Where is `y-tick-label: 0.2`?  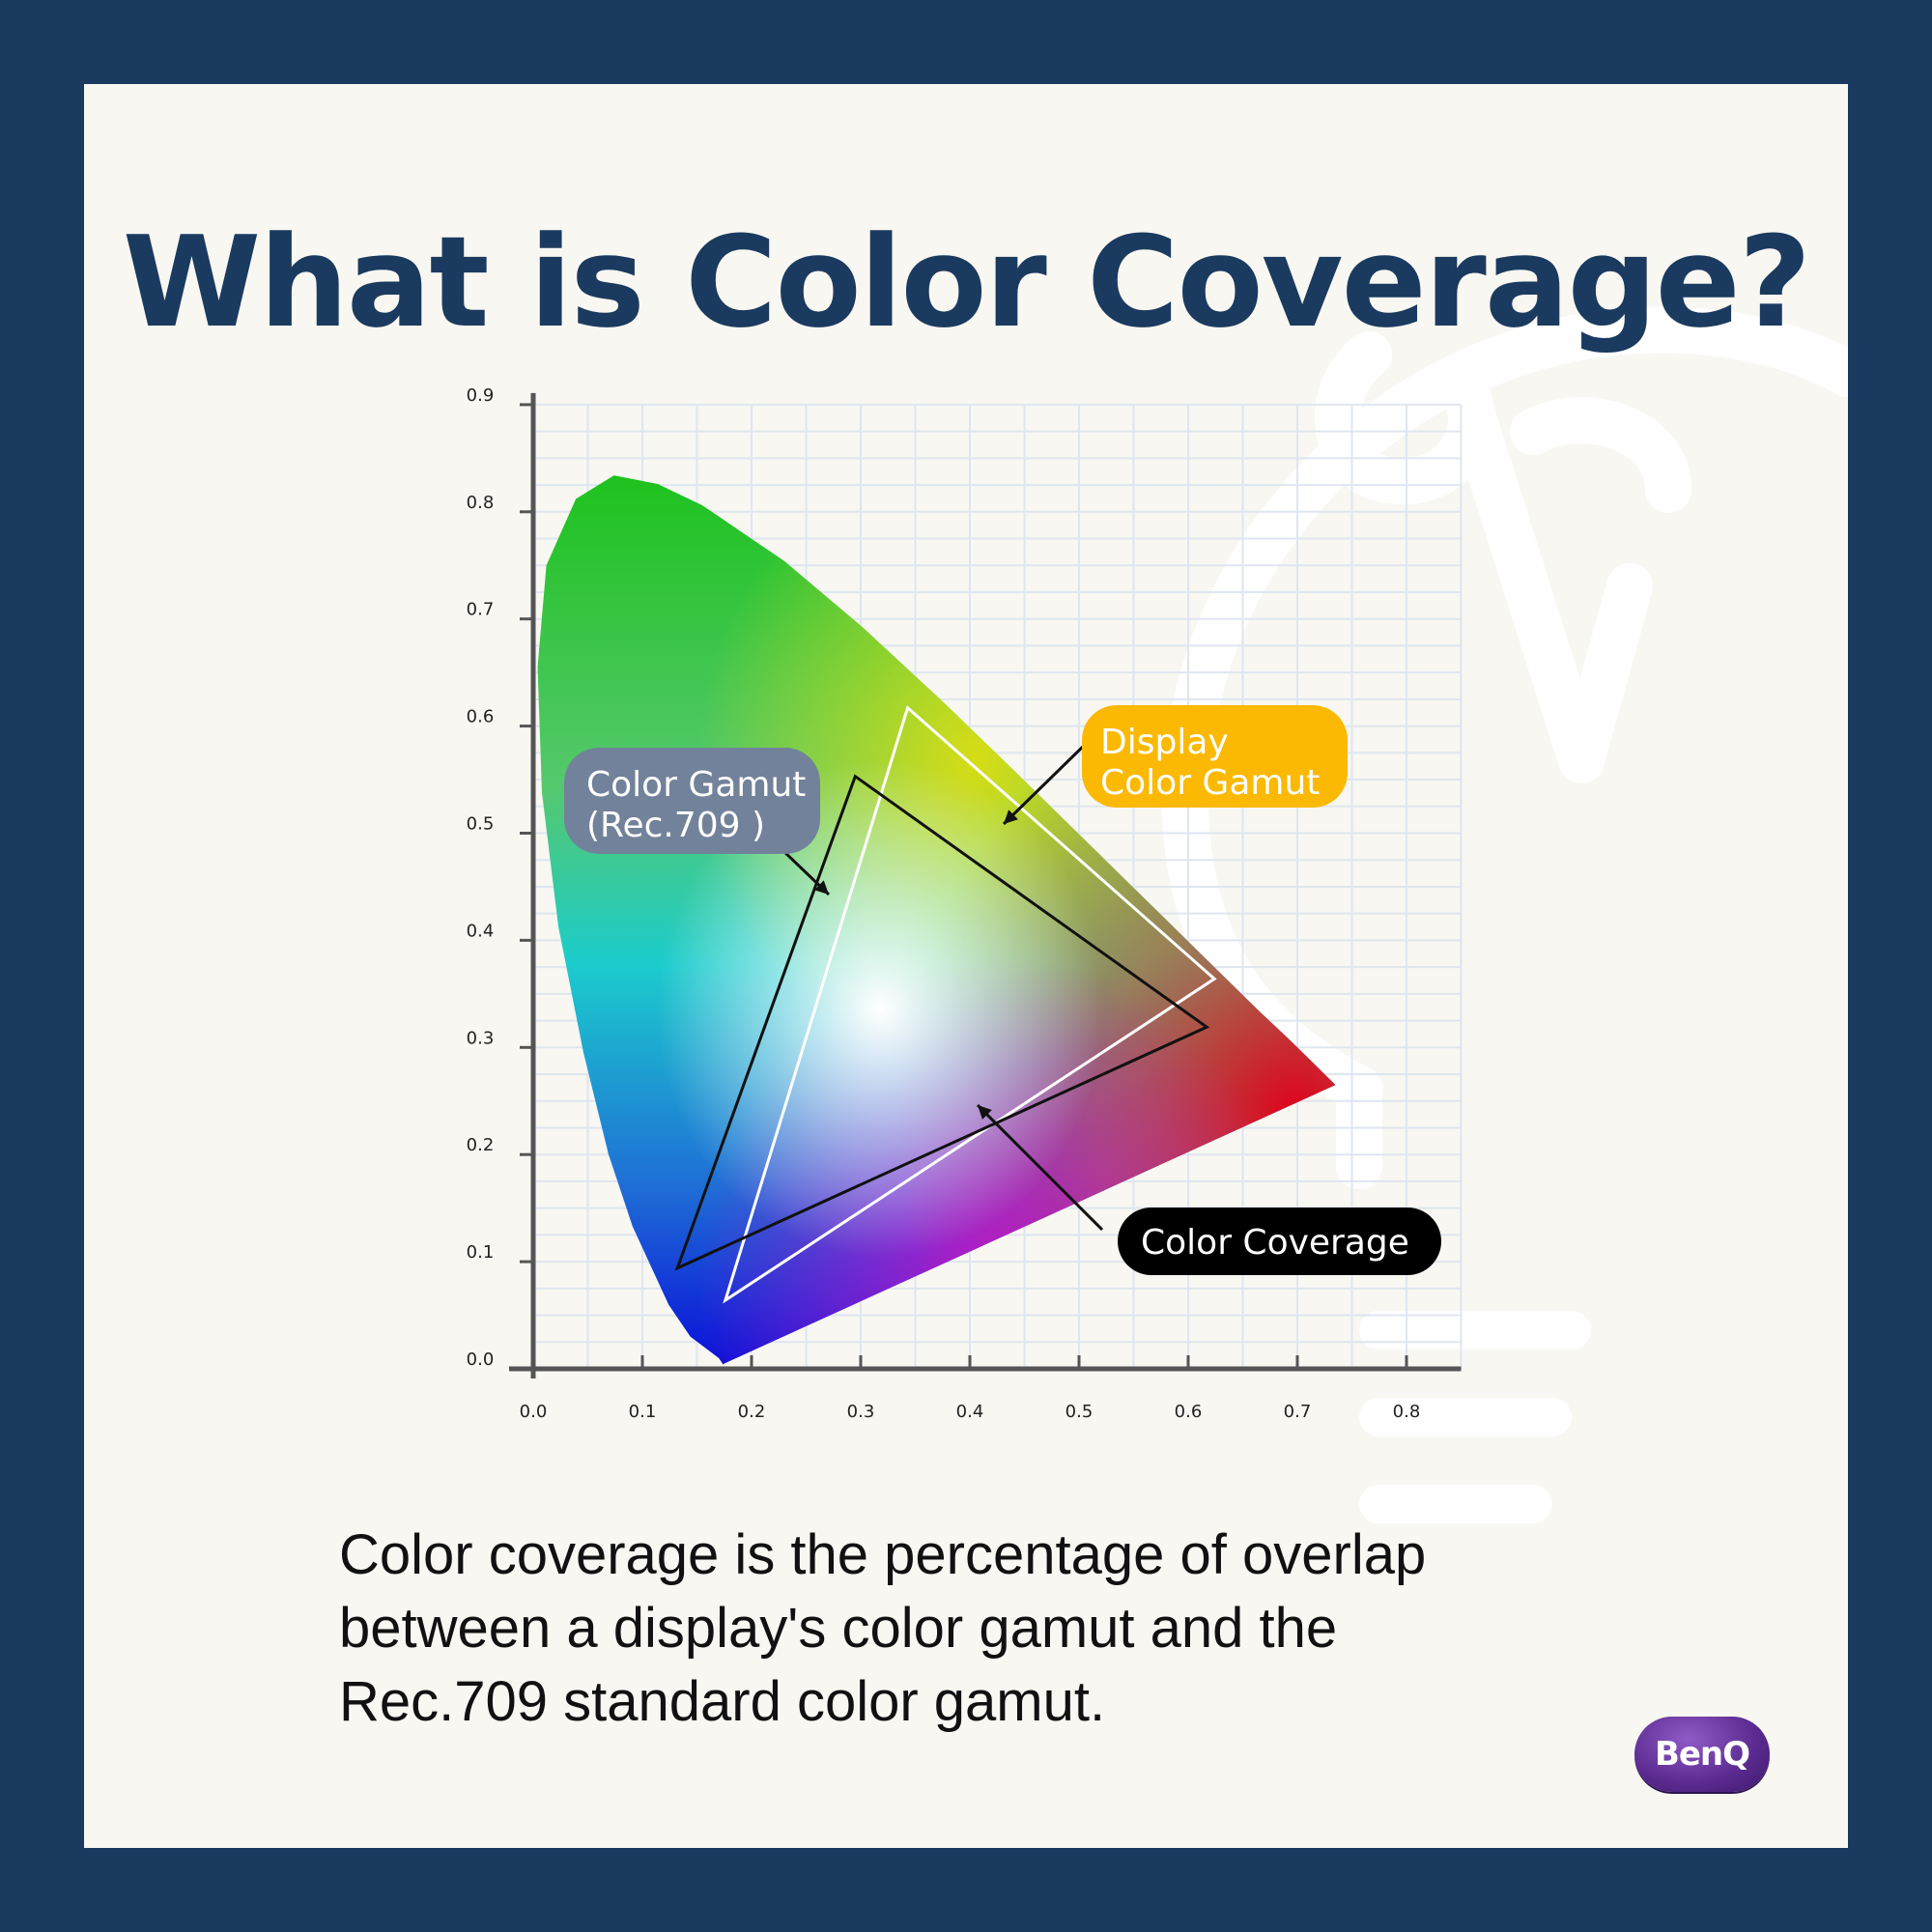
y-tick-label: 0.2 is located at coordinates (481, 1145).